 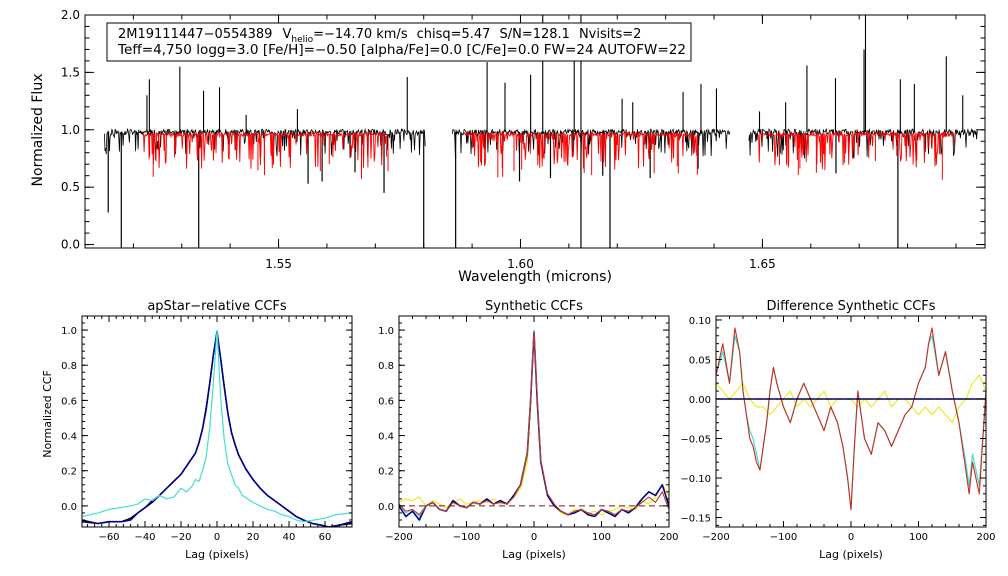 What do you see at coordinates (386, 331) in the screenshot?
I see `synthetic-ccf-y-tick-label: 1.0` at bounding box center [386, 331].